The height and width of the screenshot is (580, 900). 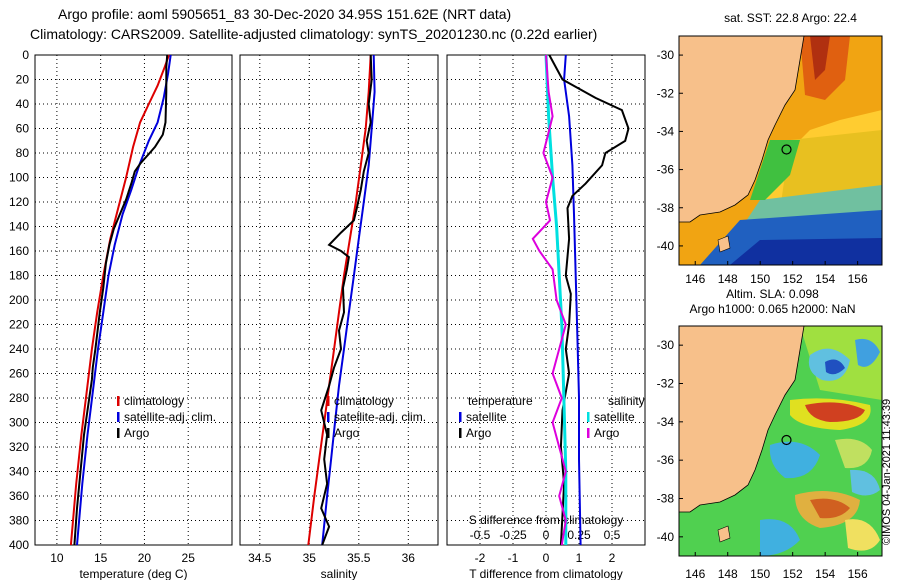 What do you see at coordinates (546, 520) in the screenshot?
I see `x2-axis-label: S difference from climatology` at bounding box center [546, 520].